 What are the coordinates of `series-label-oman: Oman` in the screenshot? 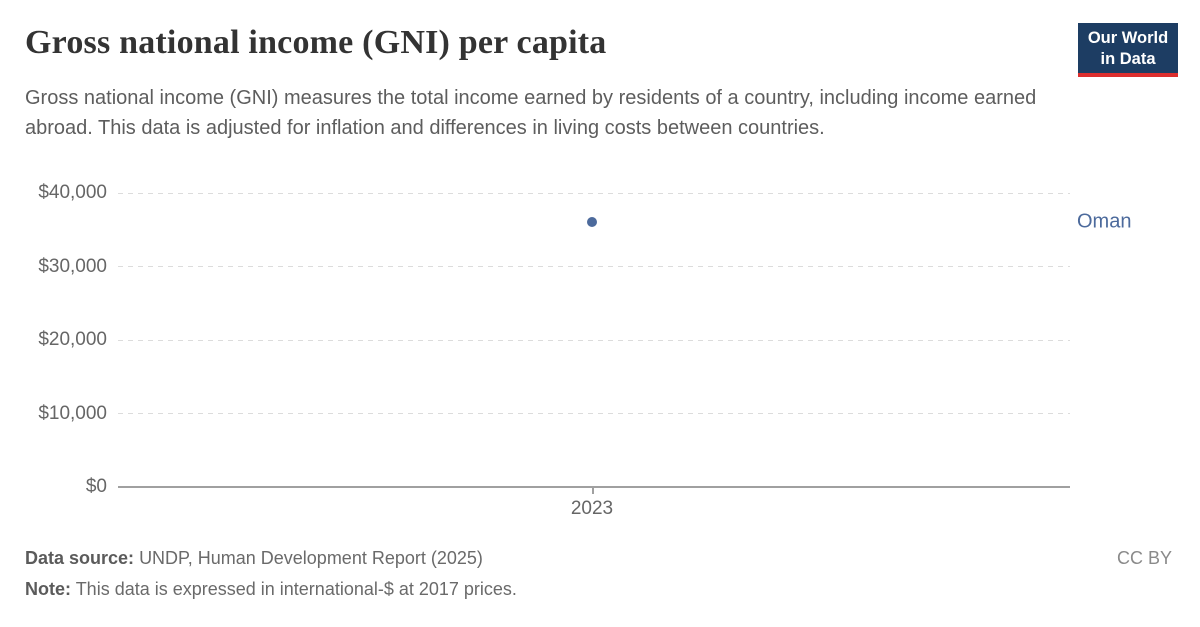 It's located at (1104, 221).